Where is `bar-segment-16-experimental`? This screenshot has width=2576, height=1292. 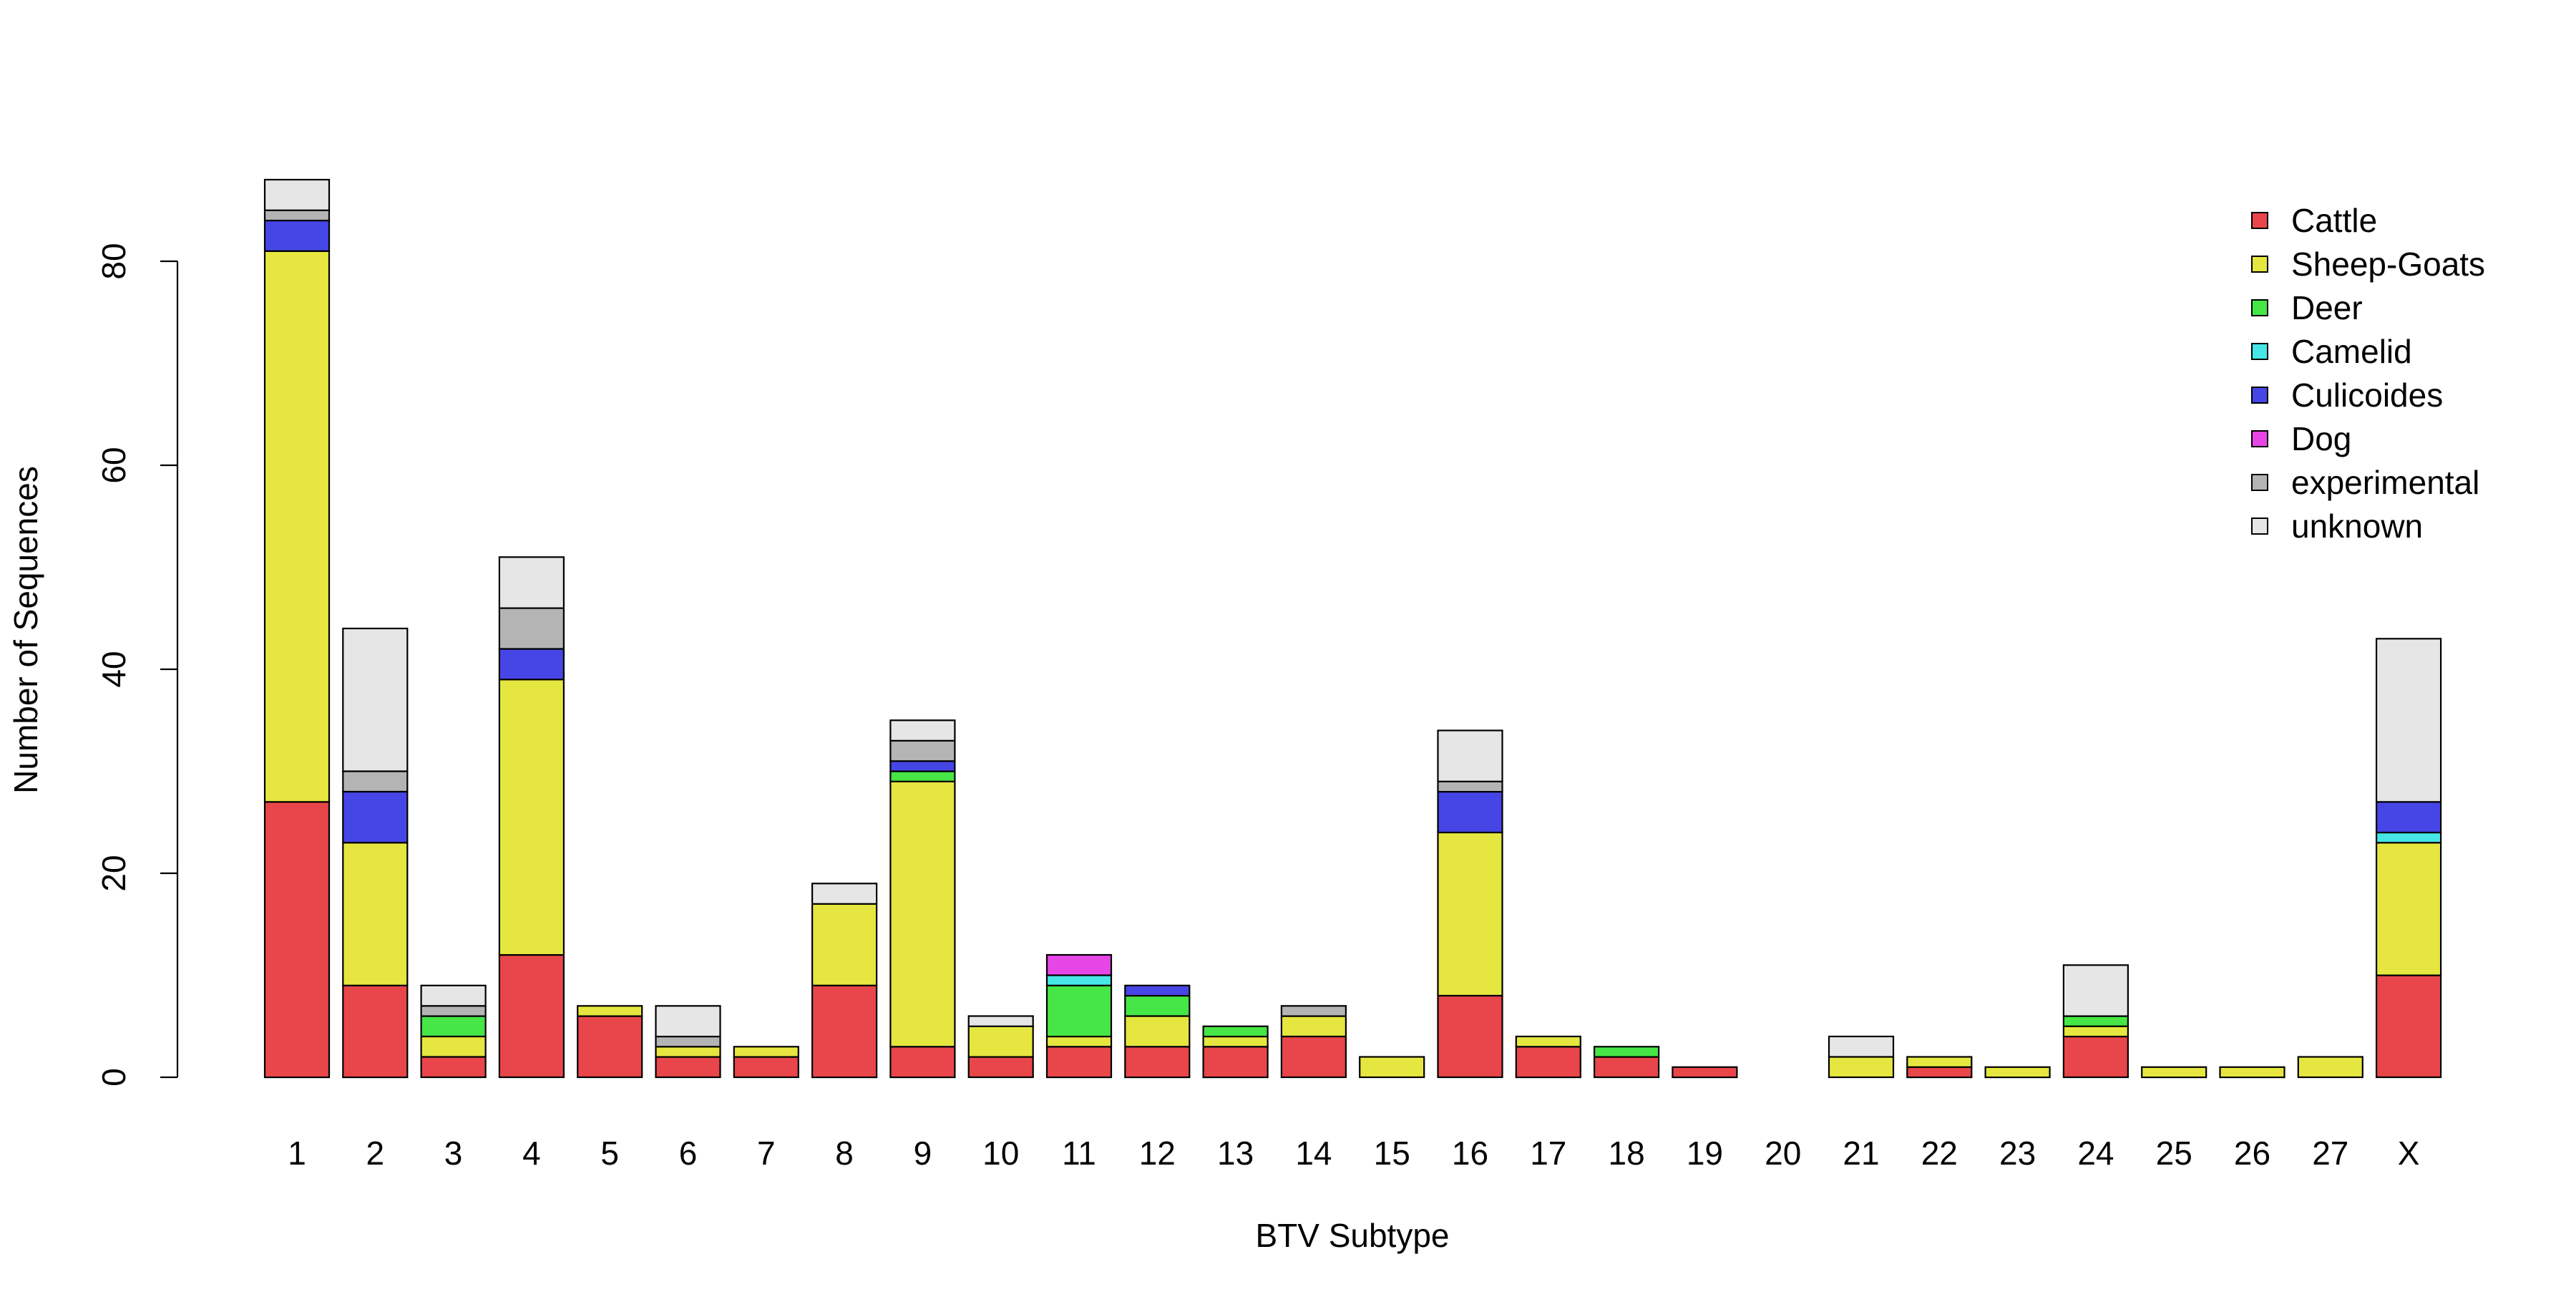
bar-segment-16-experimental is located at coordinates (1470, 786).